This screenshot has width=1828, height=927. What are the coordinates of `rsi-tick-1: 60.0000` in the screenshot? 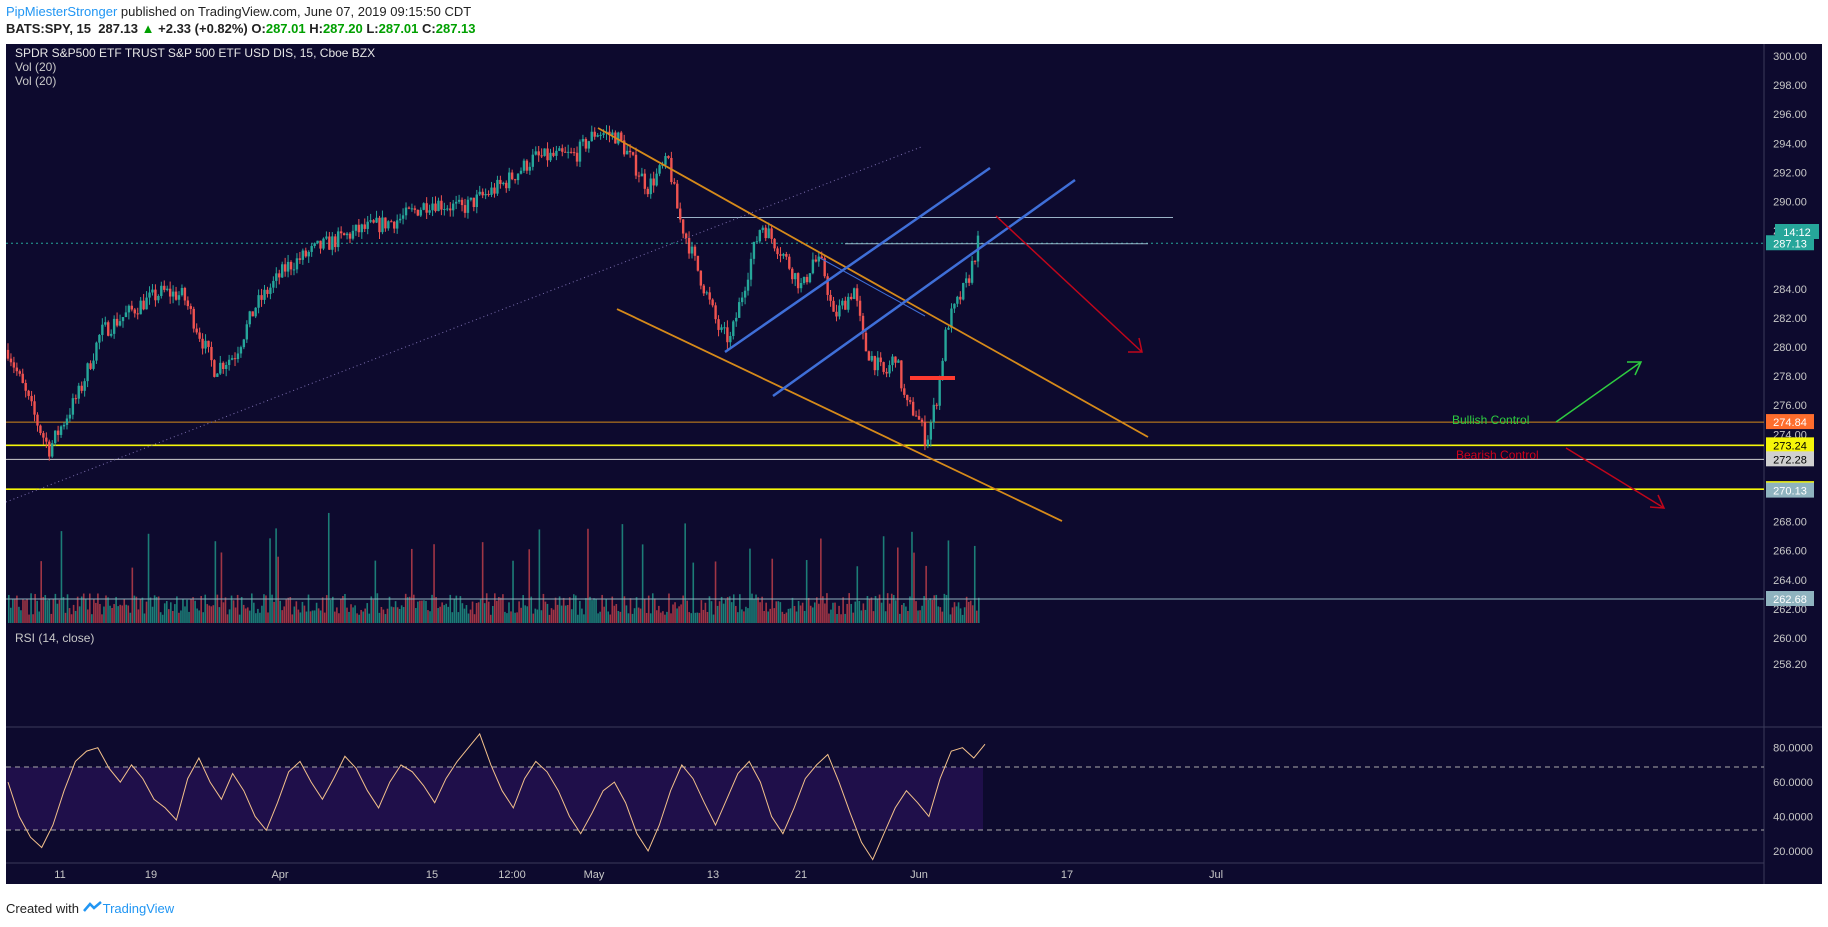 It's located at (1793, 783).